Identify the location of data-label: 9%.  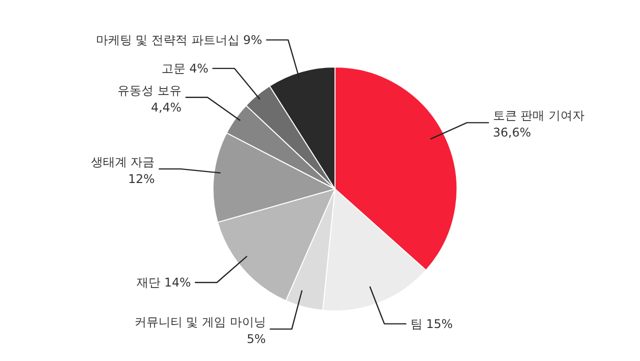
(252, 39).